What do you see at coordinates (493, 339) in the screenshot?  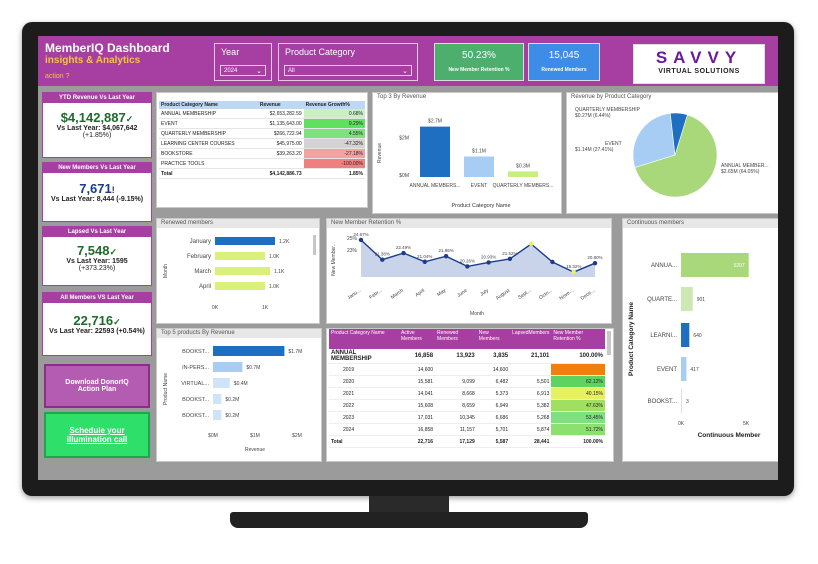 I see `col-header: New Members` at bounding box center [493, 339].